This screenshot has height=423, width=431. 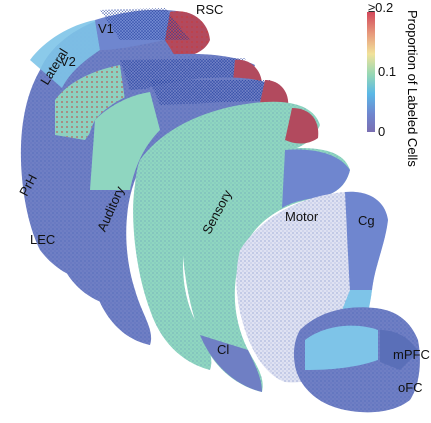 What do you see at coordinates (316, 178) in the screenshot?
I see `region-motor-blue` at bounding box center [316, 178].